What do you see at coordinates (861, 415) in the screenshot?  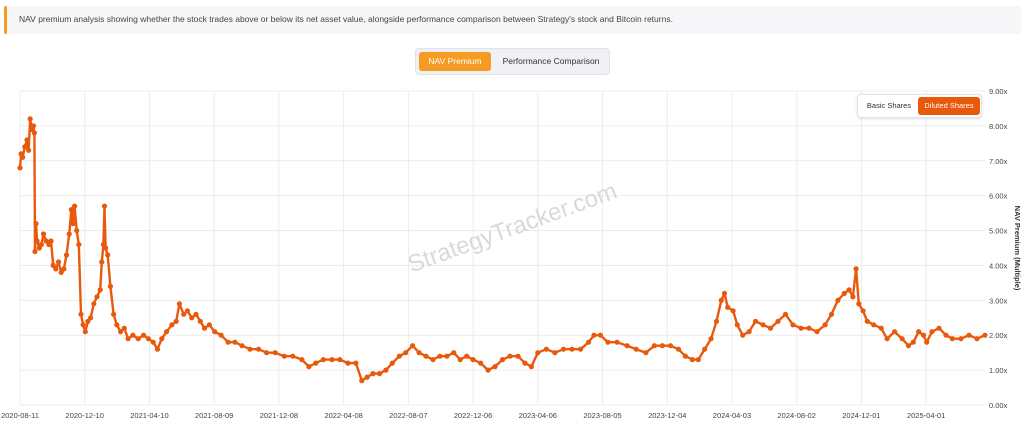 I see `x-tick-label: 2024-12-01` at bounding box center [861, 415].